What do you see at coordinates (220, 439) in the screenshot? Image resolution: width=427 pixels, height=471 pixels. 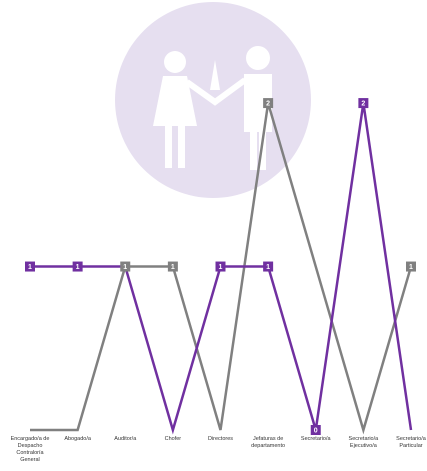 I see `x-tick-label: Directores` at bounding box center [220, 439].